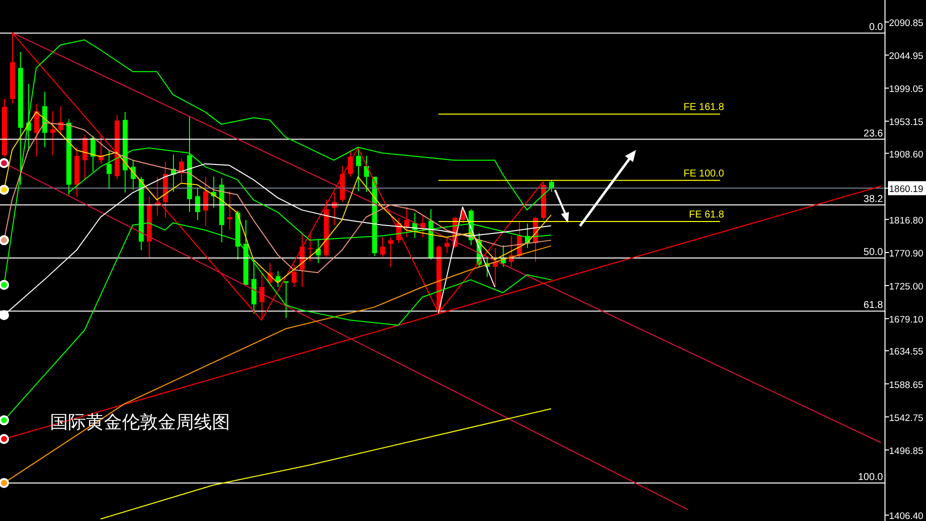 The height and width of the screenshot is (521, 926). What do you see at coordinates (703, 174) in the screenshot?
I see `series-label: FE 100.0` at bounding box center [703, 174].